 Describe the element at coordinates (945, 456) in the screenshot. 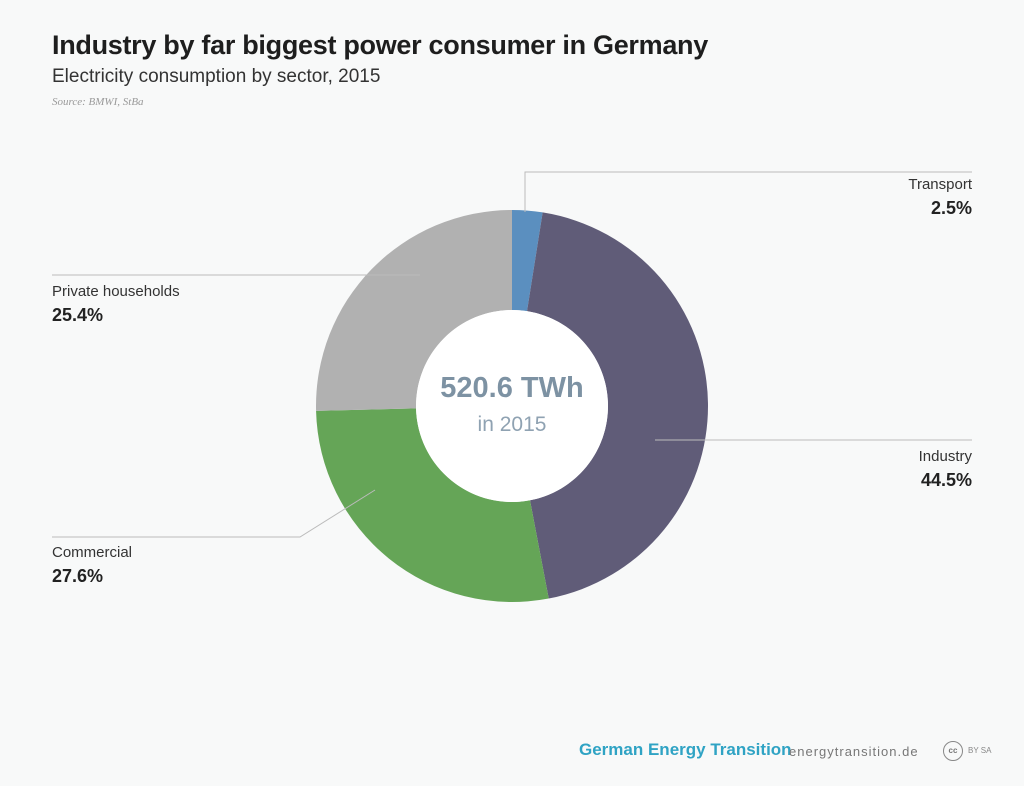

I see `label-industry-name: Industry` at that location.